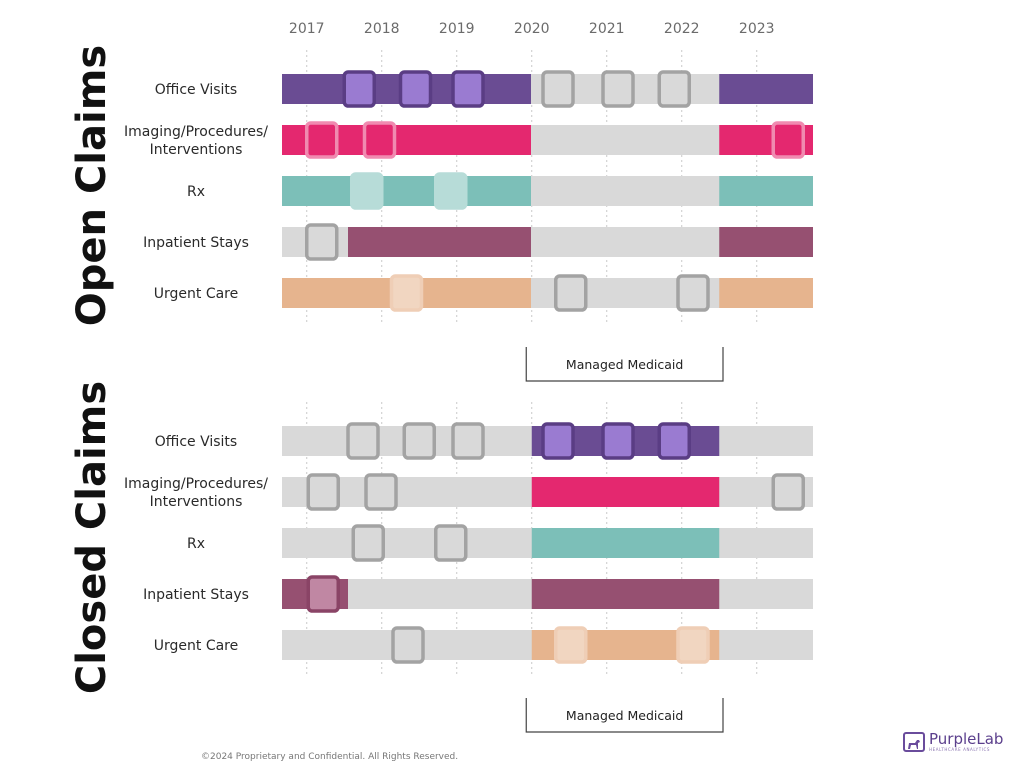 The height and width of the screenshot is (772, 1024). I want to click on purplelab-logo: PurpleLab HEALTHCARE ANALYTICS, so click(953, 742).